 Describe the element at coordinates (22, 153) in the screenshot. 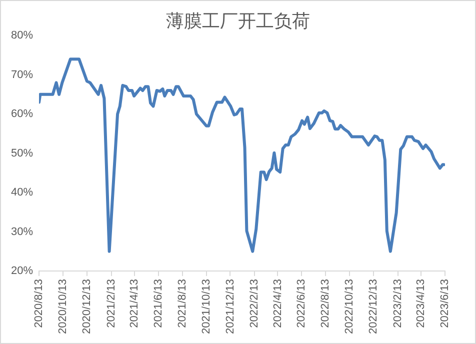

I see `y-tick-label: 50%` at that location.